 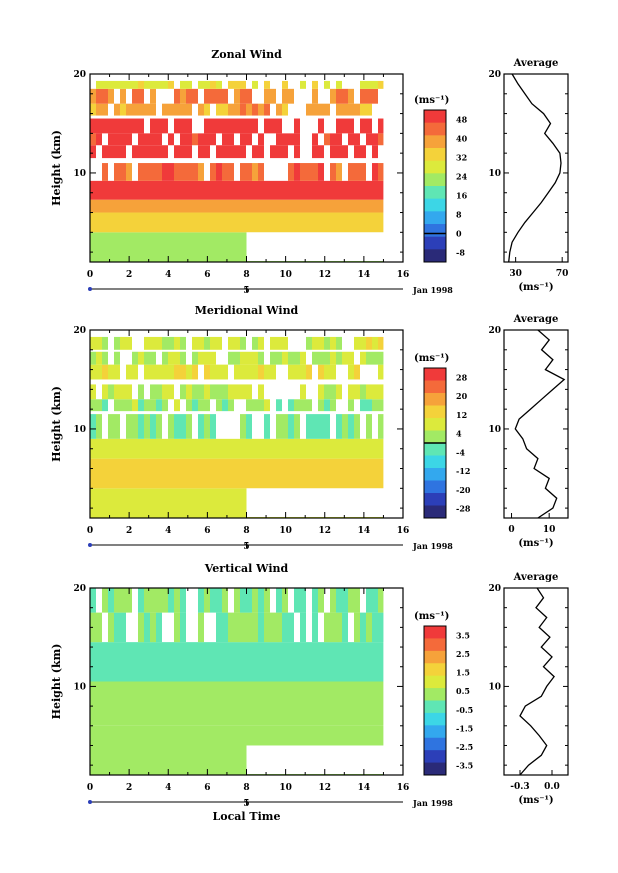 What do you see at coordinates (536, 577) in the screenshot?
I see `average-title: Average` at bounding box center [536, 577].